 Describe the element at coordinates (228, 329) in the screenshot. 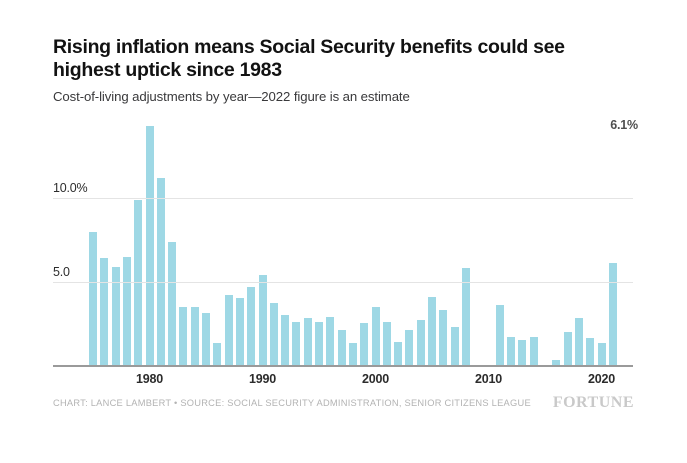

I see `bar-1987` at that location.